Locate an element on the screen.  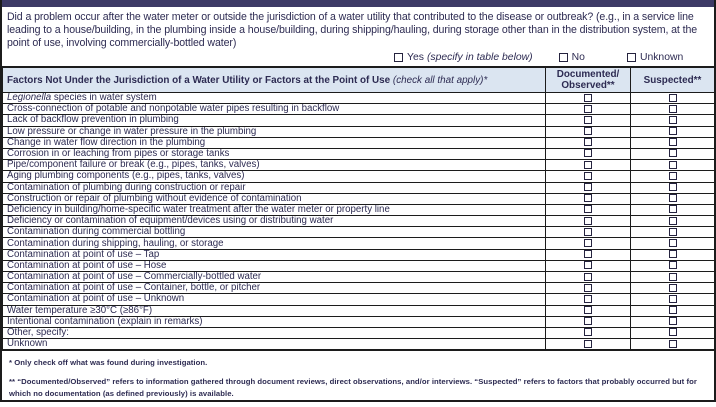
table-row: Contamination at point of use – Unknown is located at coordinates (358, 299).